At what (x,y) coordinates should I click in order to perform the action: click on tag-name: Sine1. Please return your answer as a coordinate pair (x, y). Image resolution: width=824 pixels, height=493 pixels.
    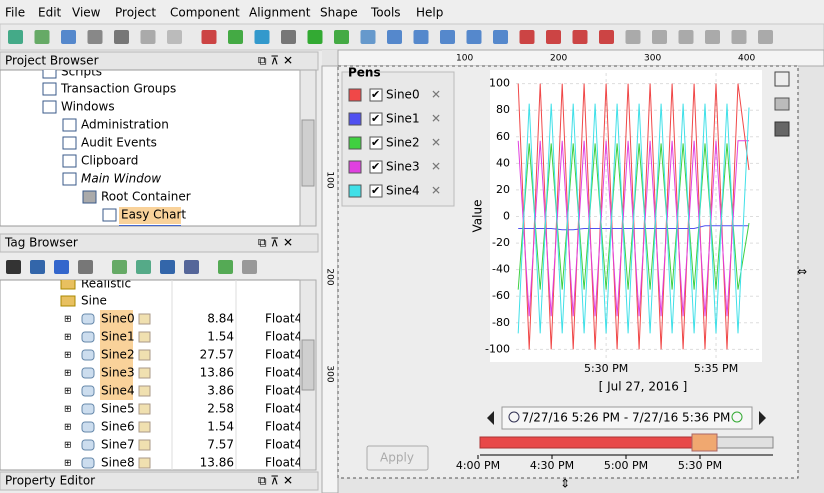
    Looking at the image, I should click on (118, 337).